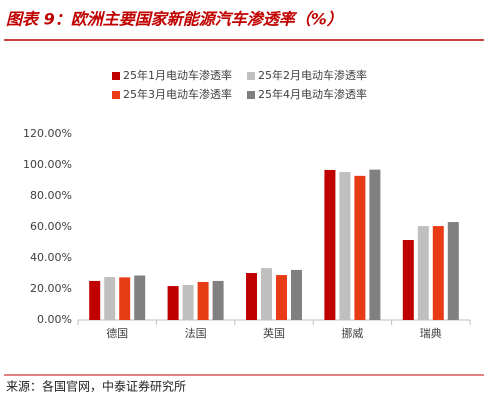 This screenshot has height=404, width=488. Describe the element at coordinates (352, 333) in the screenshot. I see `x-tick-label: 挪威` at that location.